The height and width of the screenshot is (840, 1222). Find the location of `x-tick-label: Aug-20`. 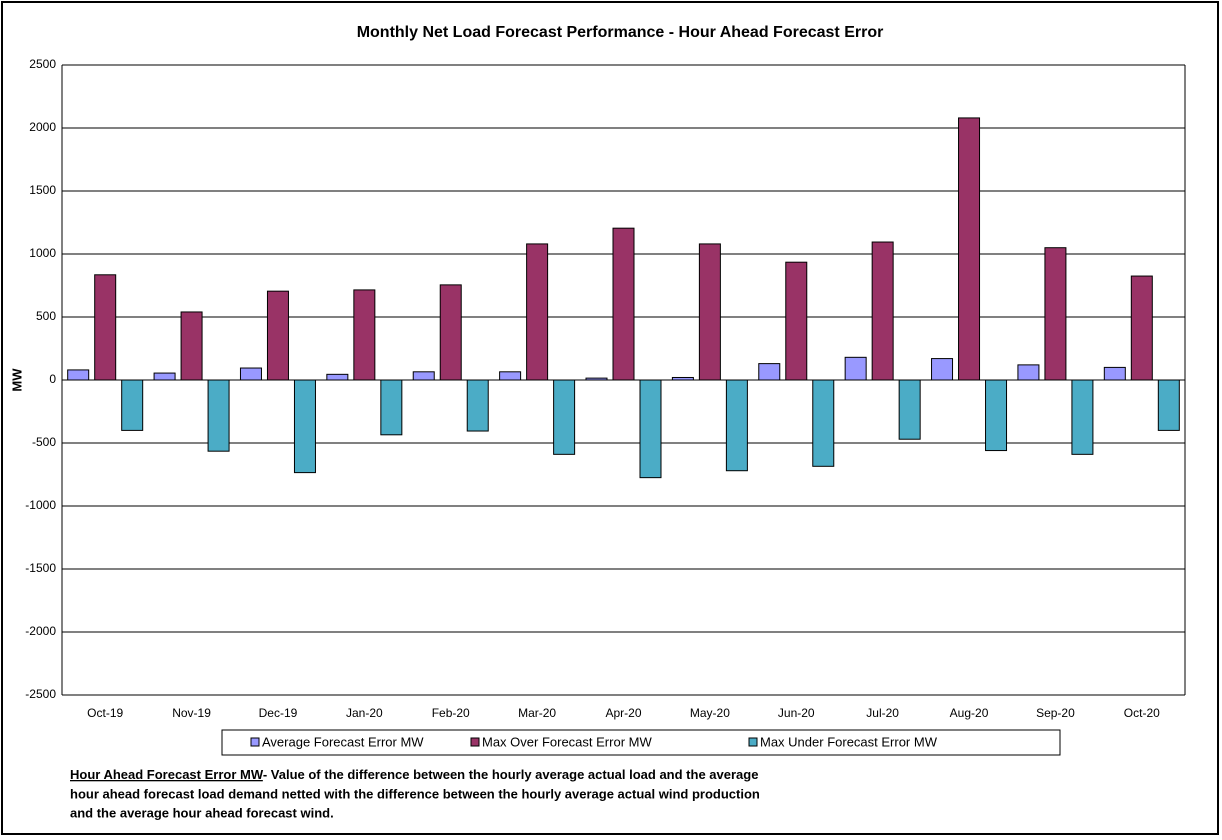

x-tick-label: Aug-20 is located at coordinates (969, 713).